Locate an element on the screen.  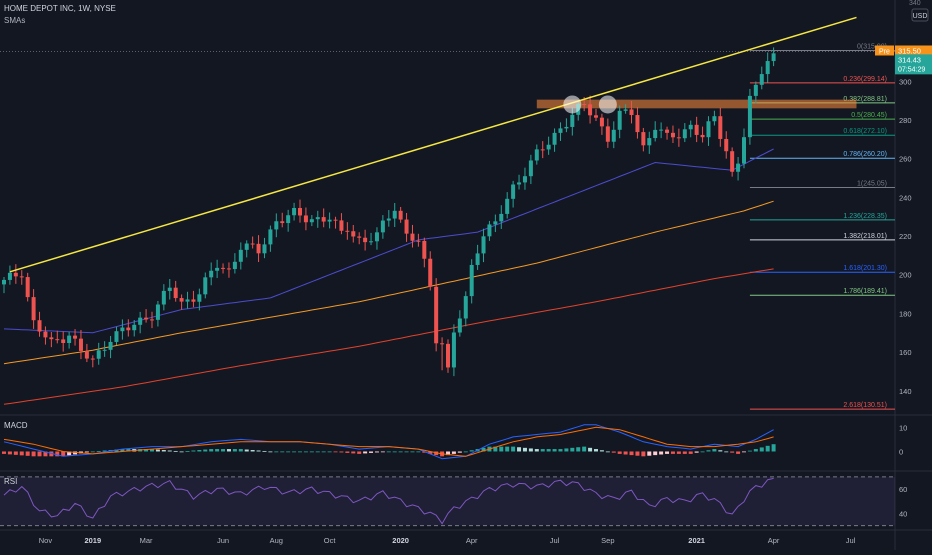
price-axis-tick: 180 is located at coordinates (905, 313).